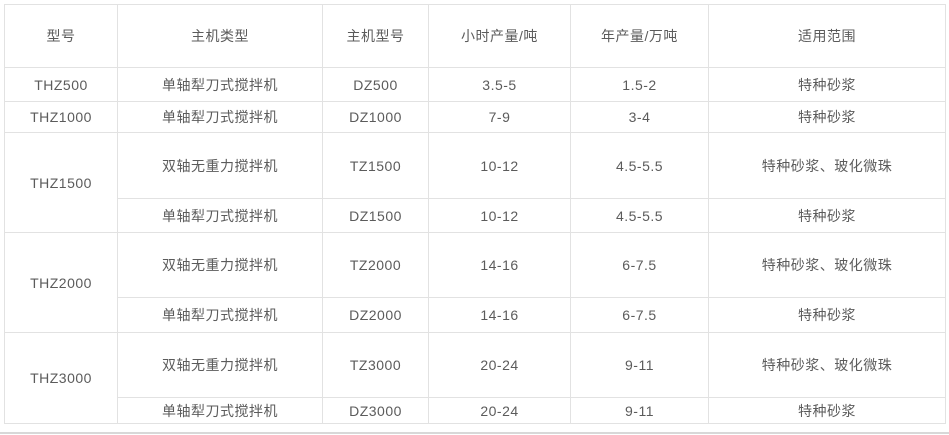 This screenshot has width=949, height=435. What do you see at coordinates (499, 84) in the screenshot?
I see `cell-hourly-output: 3.5-5` at bounding box center [499, 84].